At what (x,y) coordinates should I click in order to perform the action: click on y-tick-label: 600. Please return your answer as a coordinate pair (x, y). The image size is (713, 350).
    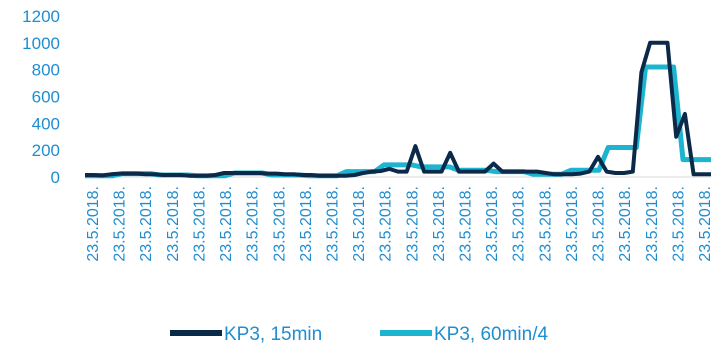
    Looking at the image, I should click on (46, 97).